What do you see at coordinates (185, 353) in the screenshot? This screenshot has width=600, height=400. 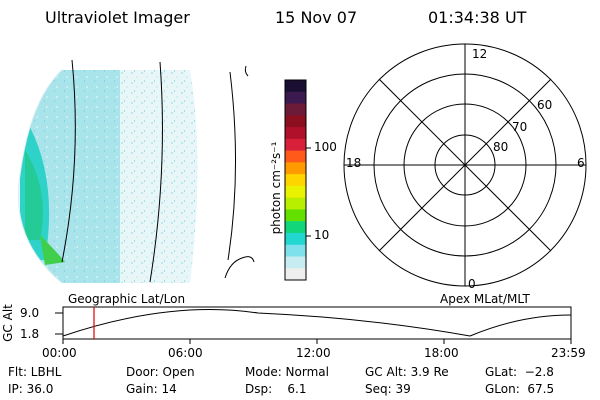 I see `x-tick-0600: 06:00` at bounding box center [185, 353].